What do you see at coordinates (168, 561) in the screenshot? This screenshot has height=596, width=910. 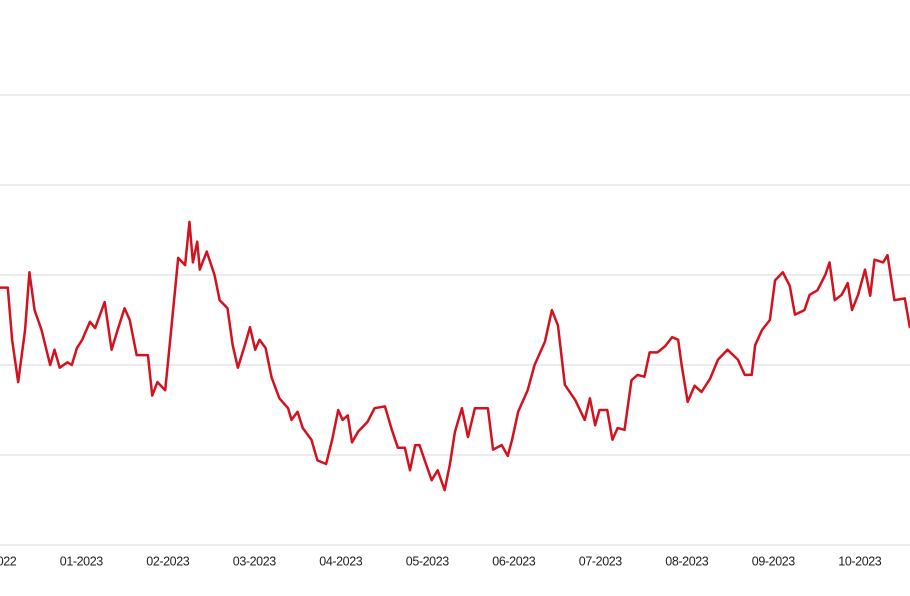 I see `x-tick-label: 02-2023` at bounding box center [168, 561].